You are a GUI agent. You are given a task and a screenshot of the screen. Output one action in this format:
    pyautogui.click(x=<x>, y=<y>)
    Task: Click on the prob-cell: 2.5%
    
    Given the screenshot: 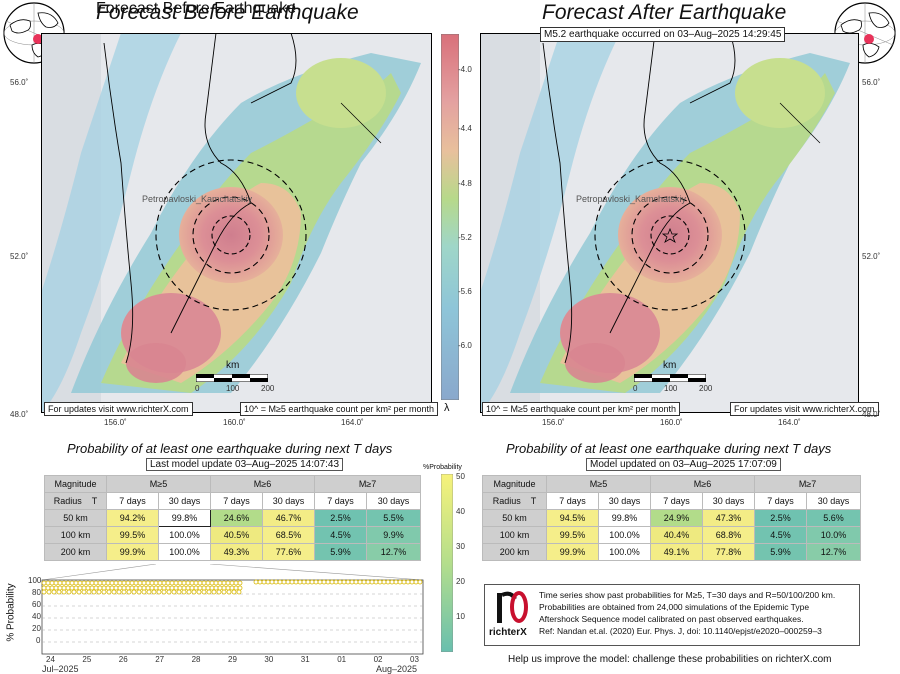 What is the action you would take?
    pyautogui.click(x=781, y=518)
    